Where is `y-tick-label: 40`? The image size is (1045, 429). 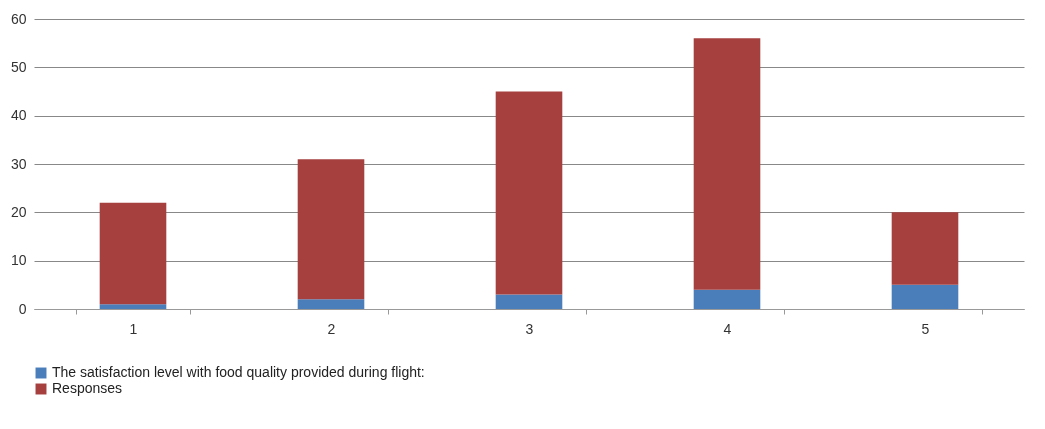 y-tick-label: 40 is located at coordinates (18, 115).